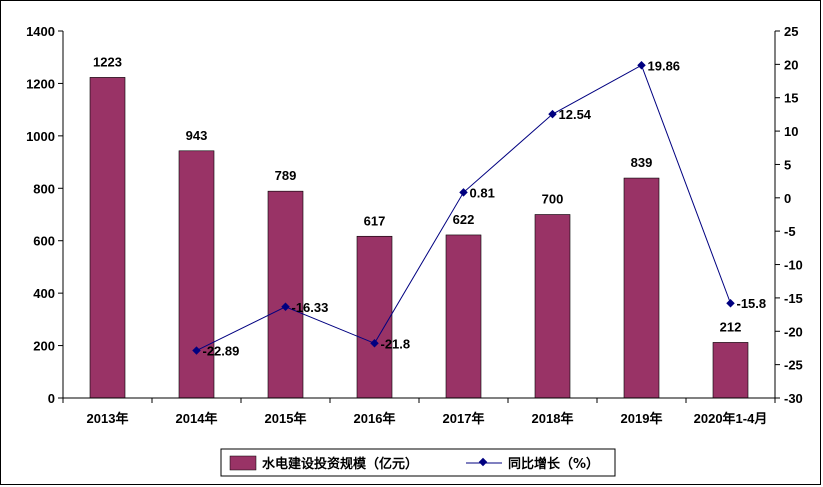 This screenshot has height=487, width=823. Describe the element at coordinates (793, 365) in the screenshot. I see `y-right-tick-label: -25` at that location.